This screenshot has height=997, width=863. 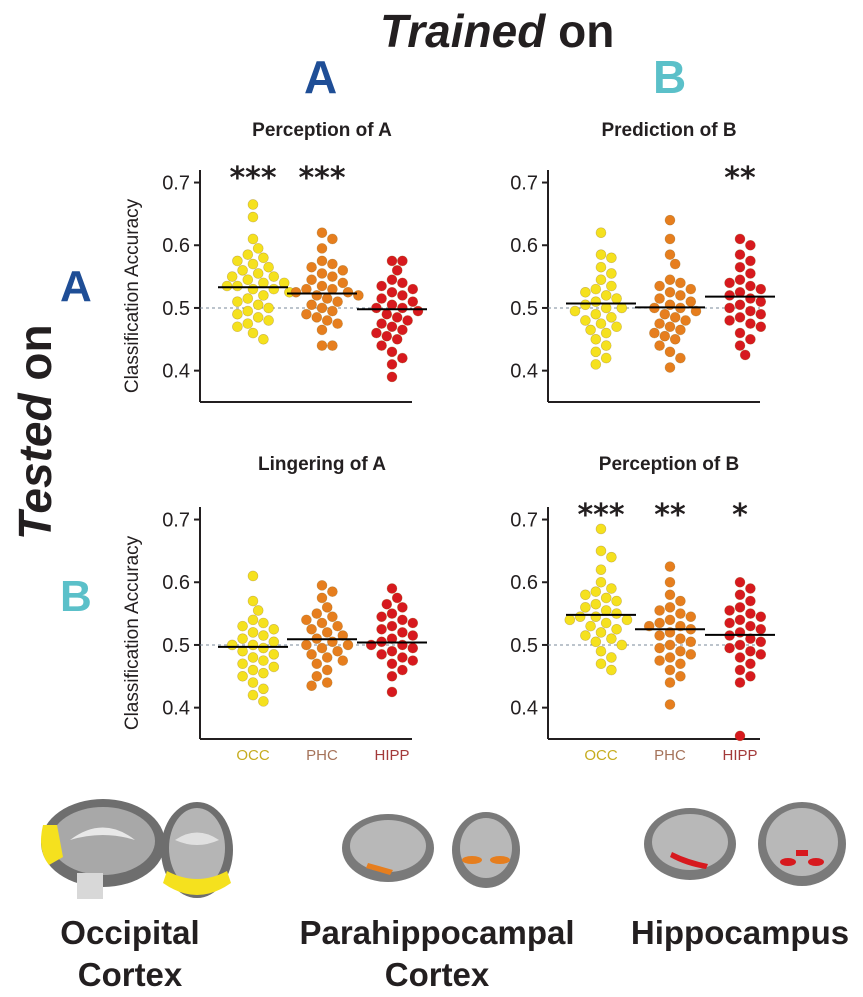 What do you see at coordinates (388, 848) in the screenshot?
I see `phc-sagittal-slice` at bounding box center [388, 848].